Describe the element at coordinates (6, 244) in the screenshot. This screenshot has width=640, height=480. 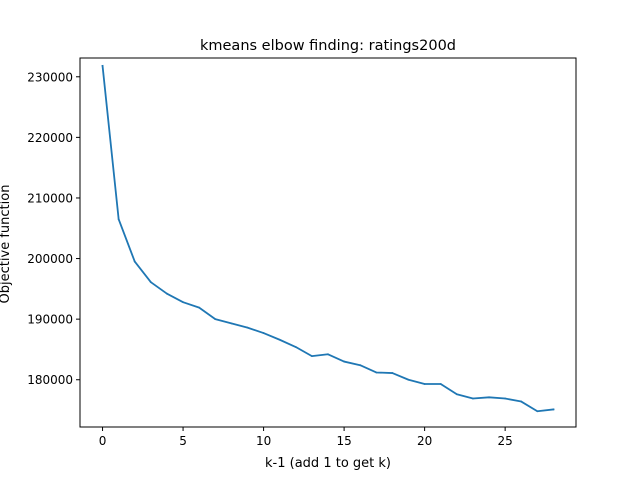
I see `y-axis-label: Objective function` at that location.